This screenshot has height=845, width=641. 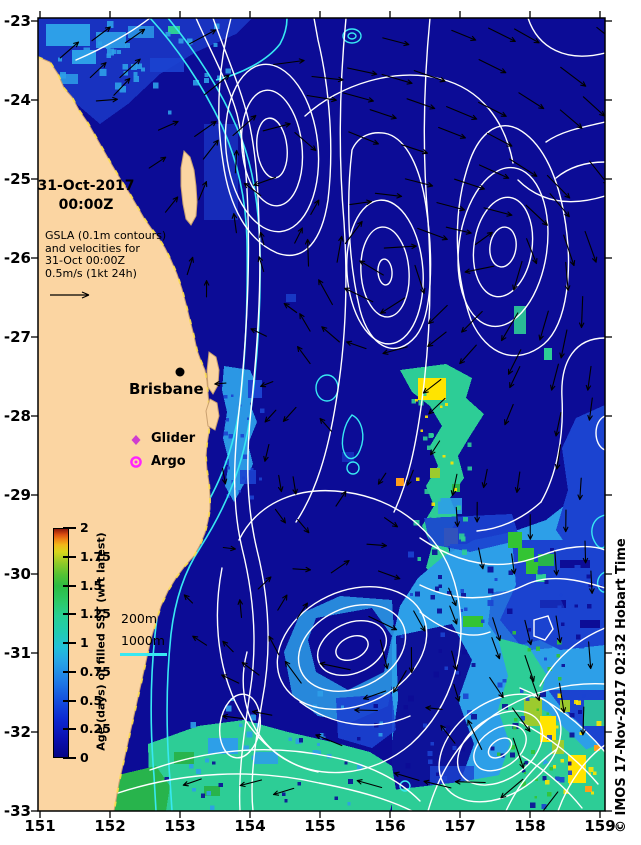 What do you see at coordinates (180, 372) in the screenshot?
I see `brisbane-city-dot` at bounding box center [180, 372].